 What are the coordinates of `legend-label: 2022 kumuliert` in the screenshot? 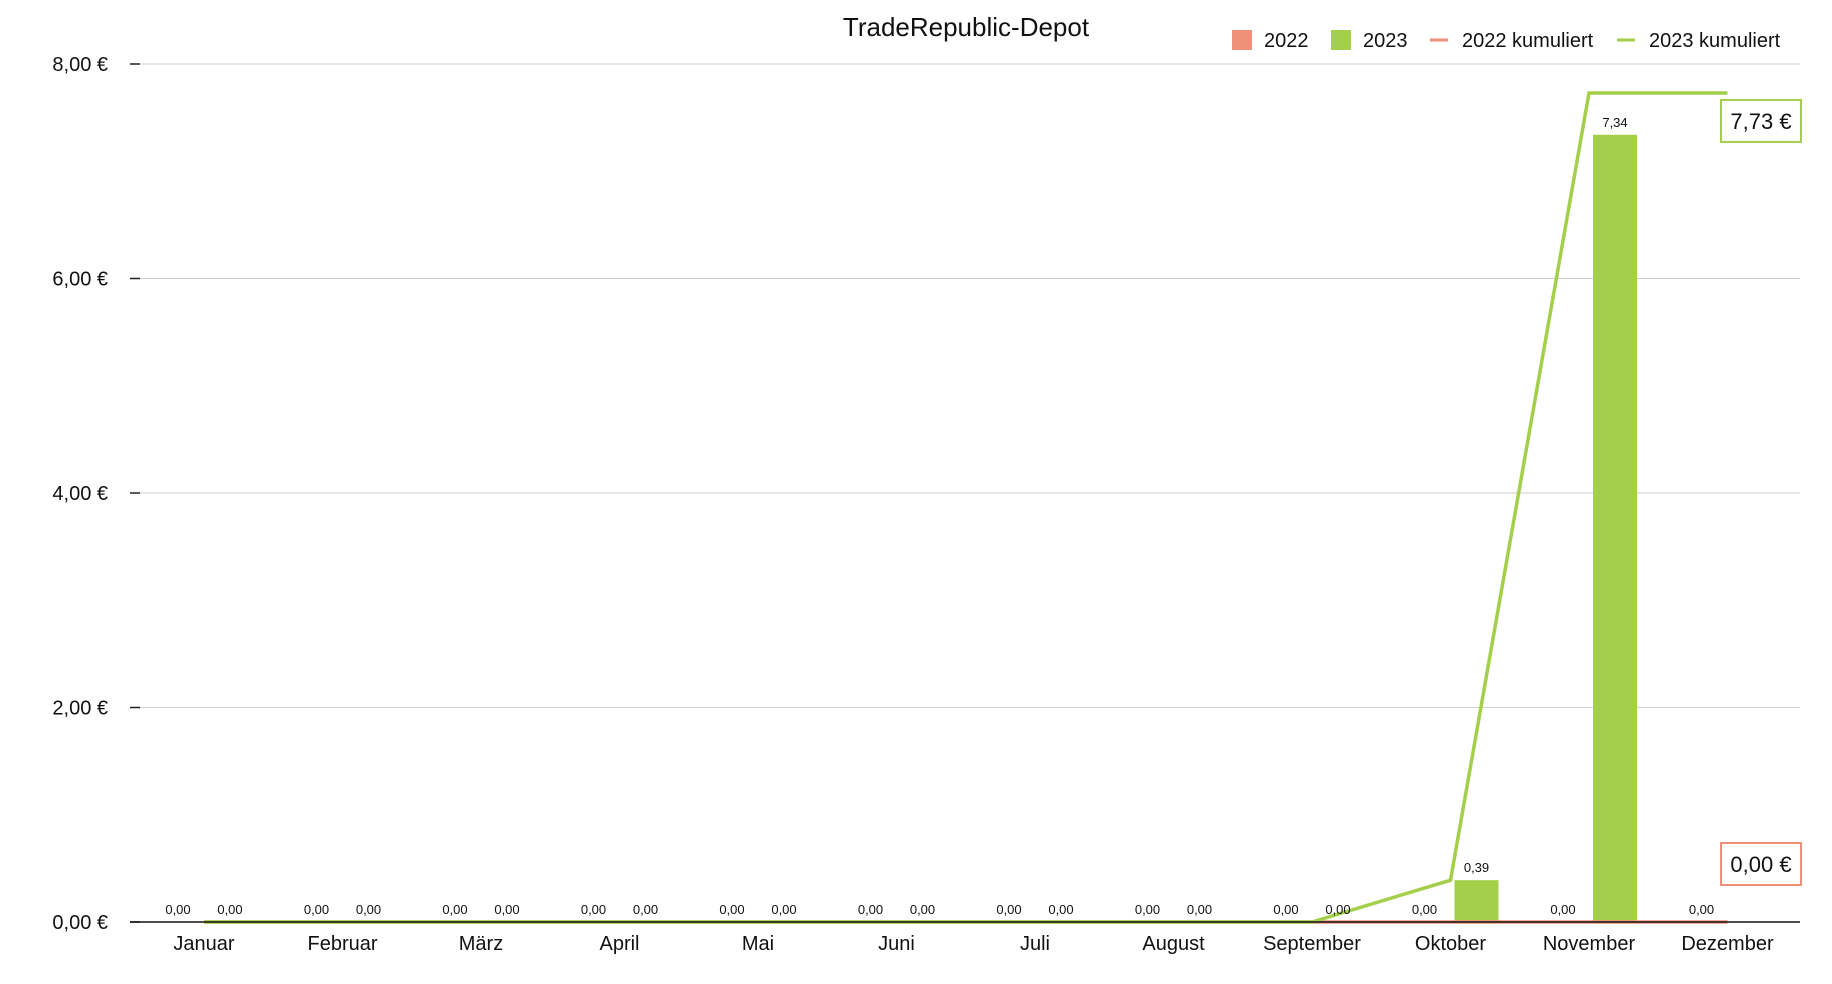 It's located at (1528, 41).